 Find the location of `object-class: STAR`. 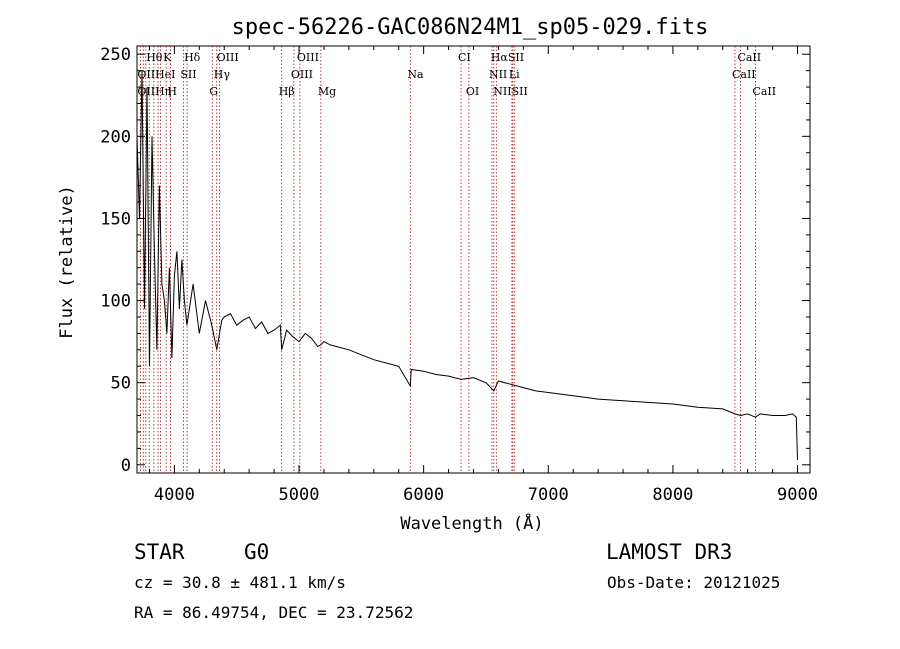

object-class: STAR is located at coordinates (159, 552).